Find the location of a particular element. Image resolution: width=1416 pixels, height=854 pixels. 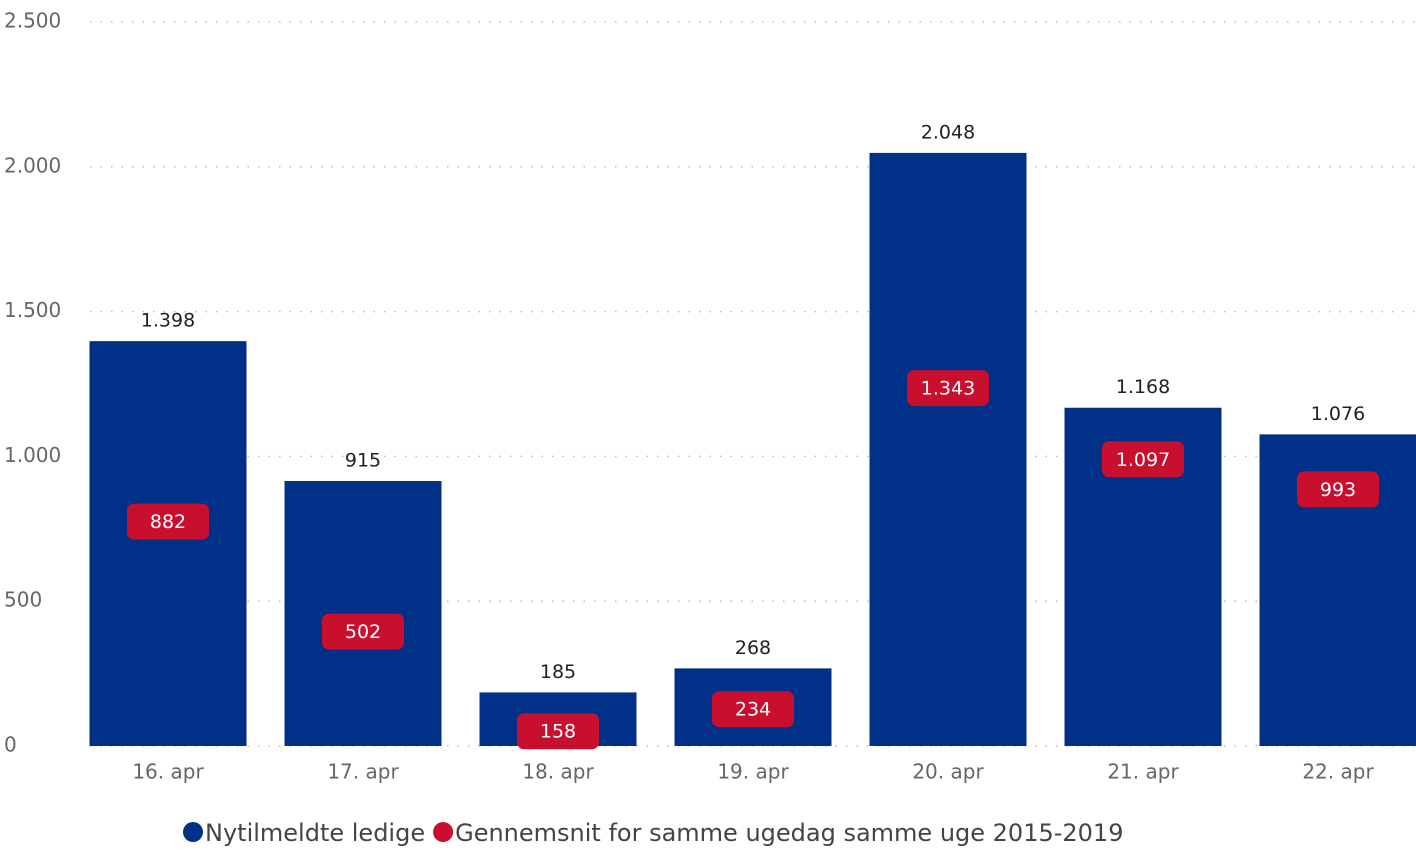

value-label: 1.343 is located at coordinates (948, 389).